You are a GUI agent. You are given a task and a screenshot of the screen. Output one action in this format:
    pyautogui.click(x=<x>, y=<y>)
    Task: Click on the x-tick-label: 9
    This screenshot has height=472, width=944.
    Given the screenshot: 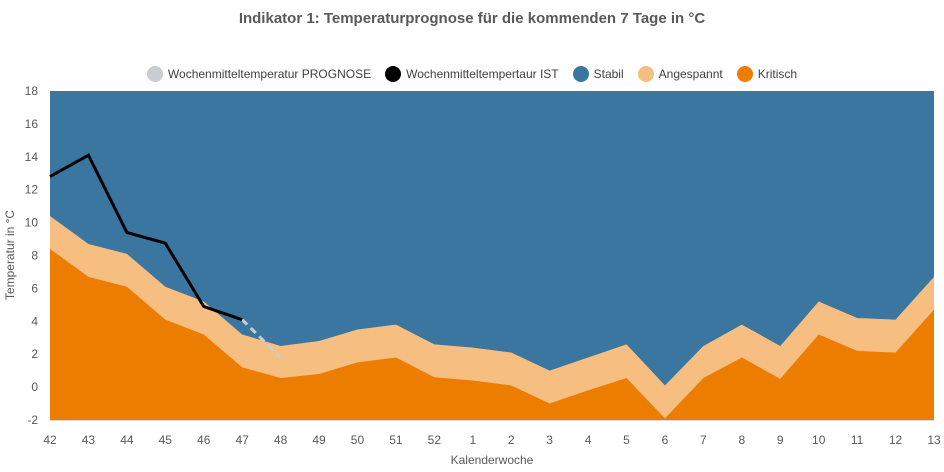 What is the action you would take?
    pyautogui.click(x=780, y=440)
    